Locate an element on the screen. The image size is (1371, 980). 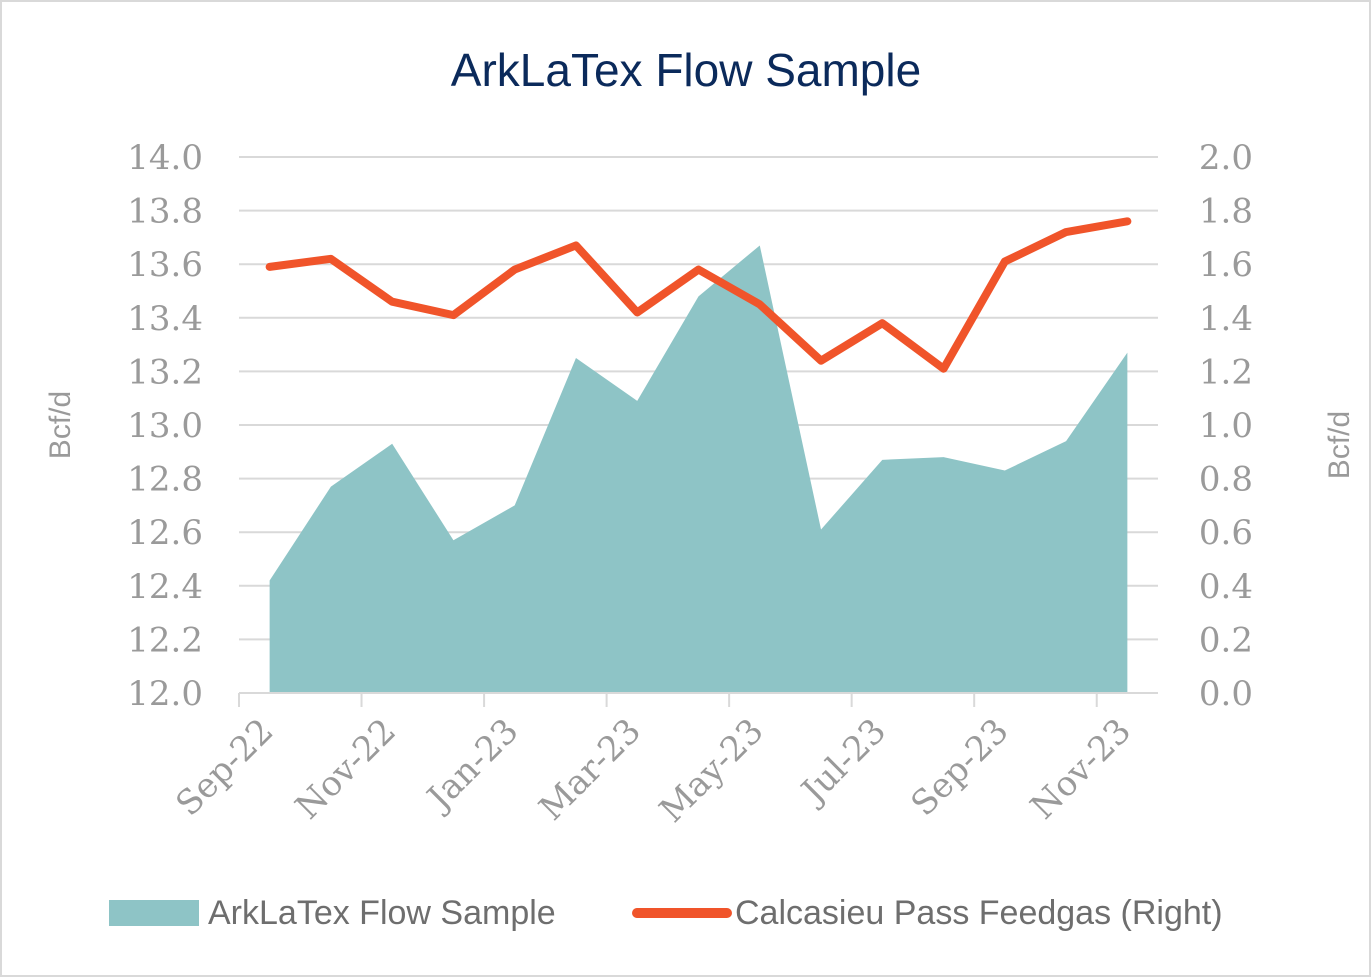
y-right-tick-label: 2.0 is located at coordinates (1226, 158).